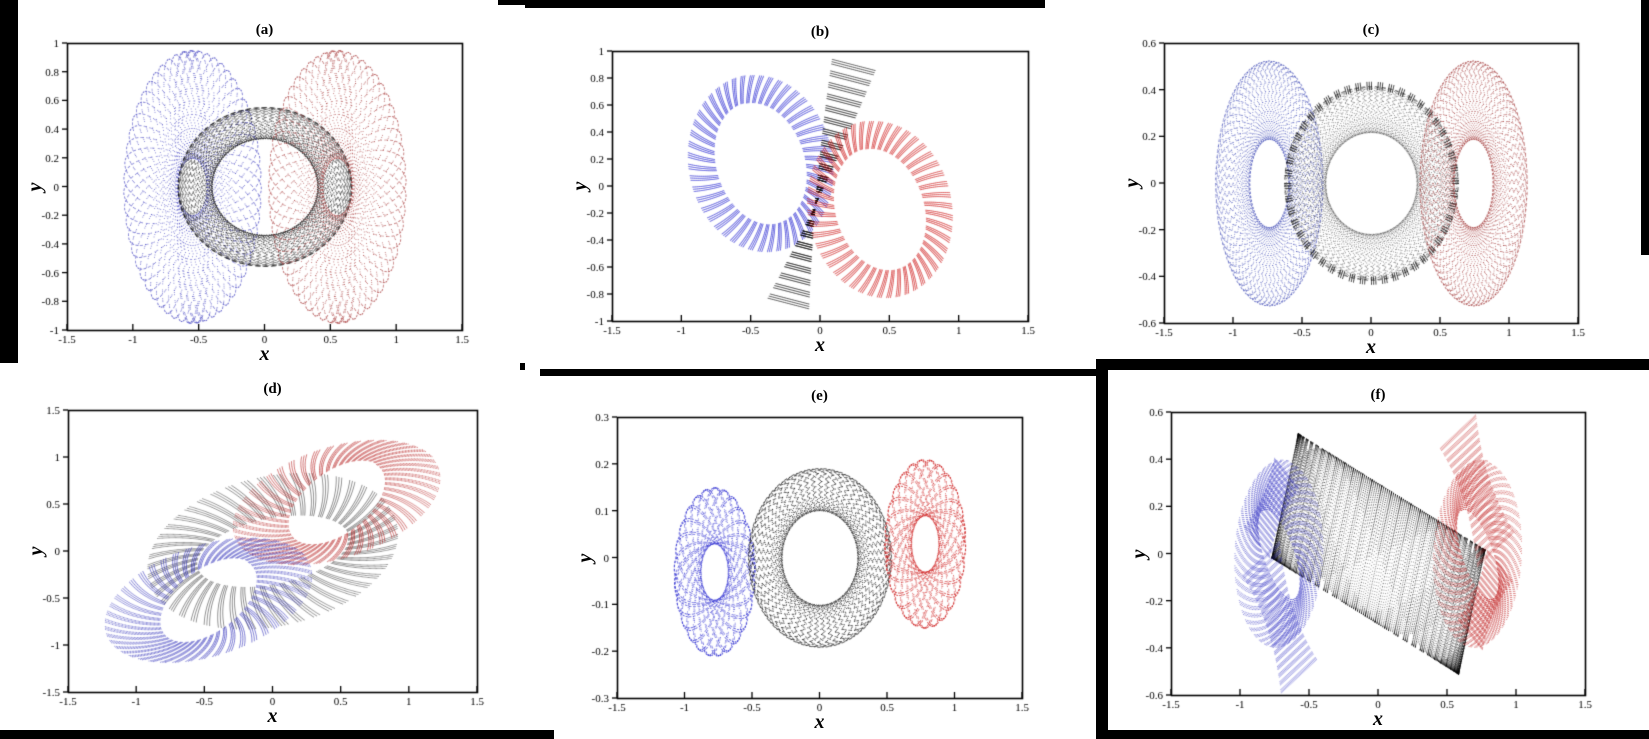  Describe the element at coordinates (819, 396) in the screenshot. I see `panel-e-title: (e)` at that location.